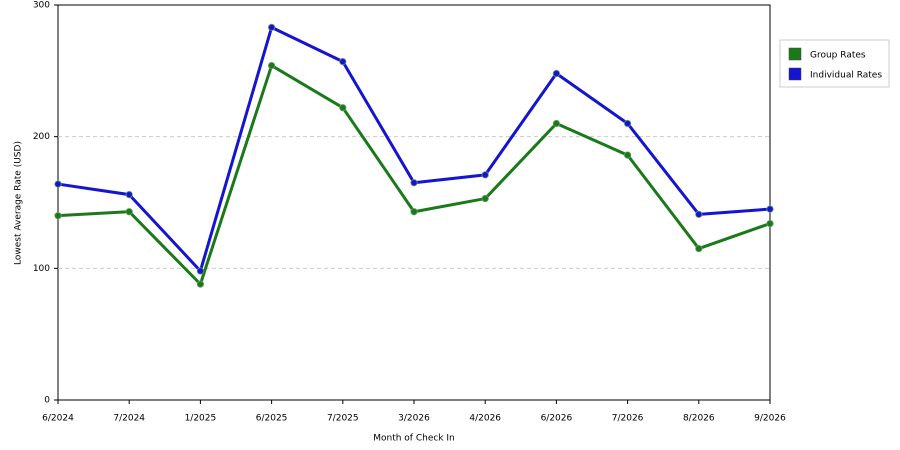  I want to click on x-tick-label: 6/2026, so click(557, 419).